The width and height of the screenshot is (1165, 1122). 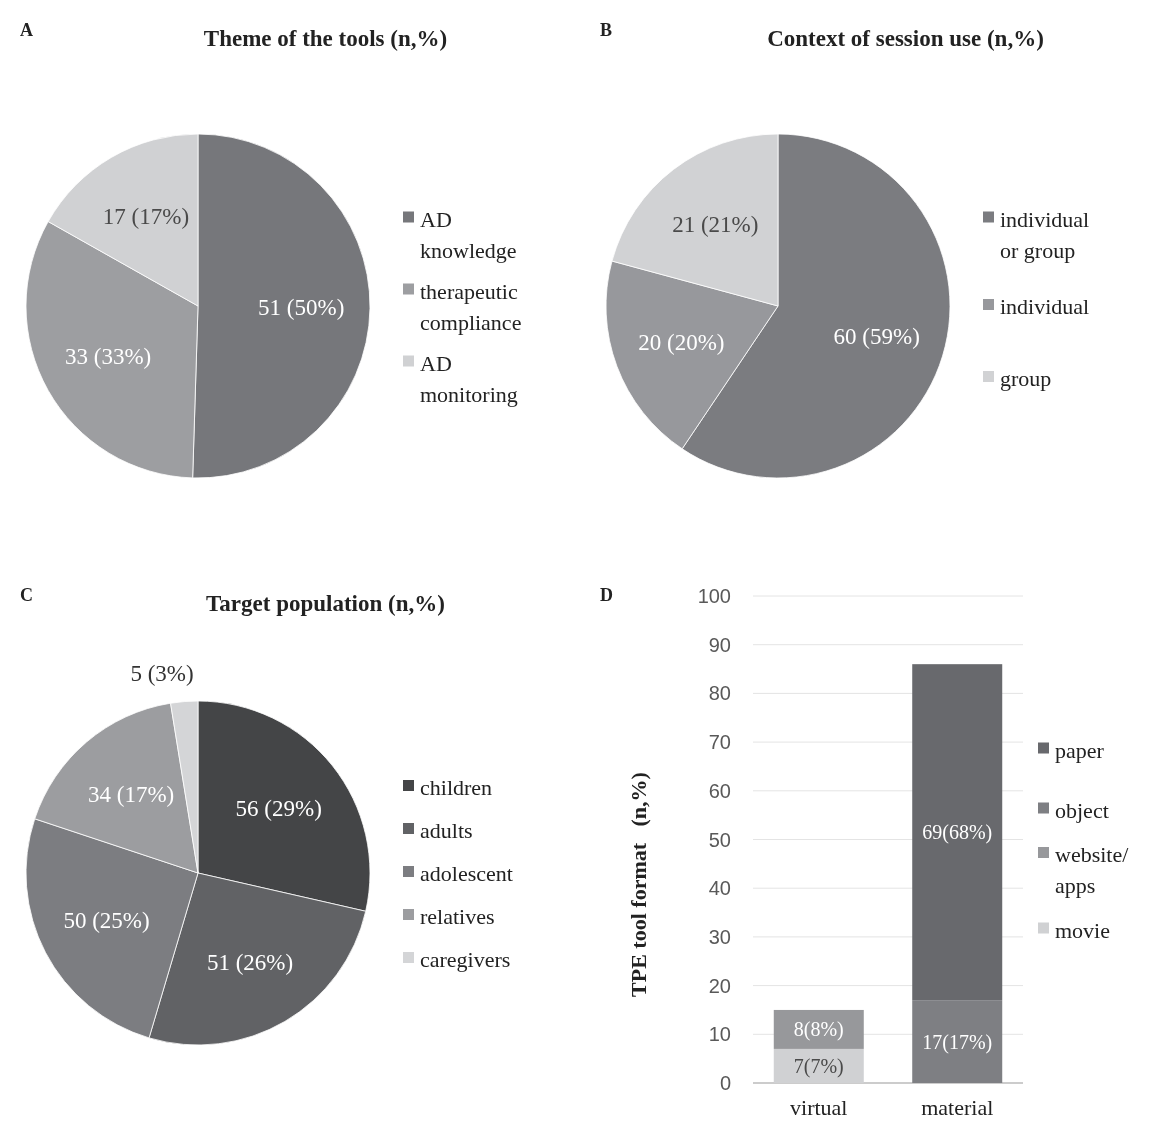 What do you see at coordinates (818, 1030) in the screenshot?
I see `data-label: 8(8%)` at bounding box center [818, 1030].